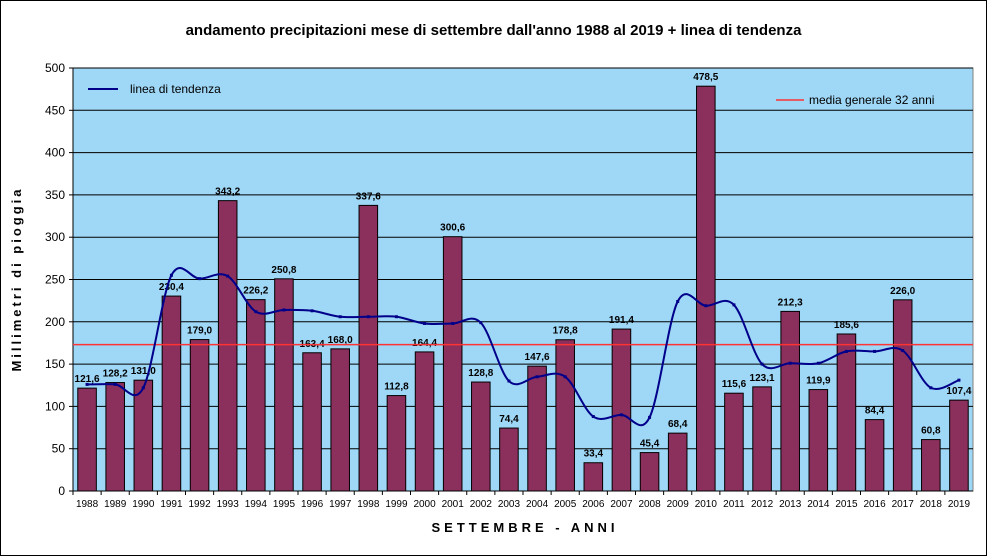 This screenshot has width=987, height=556. Describe the element at coordinates (762, 378) in the screenshot. I see `data-label: 123,1` at that location.